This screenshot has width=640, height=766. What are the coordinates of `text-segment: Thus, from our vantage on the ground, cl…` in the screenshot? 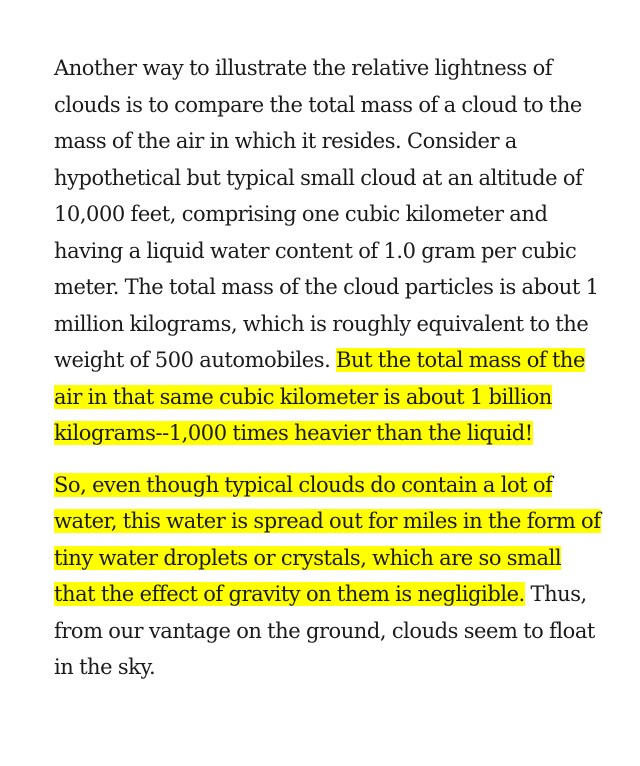 It's located at (324, 630).